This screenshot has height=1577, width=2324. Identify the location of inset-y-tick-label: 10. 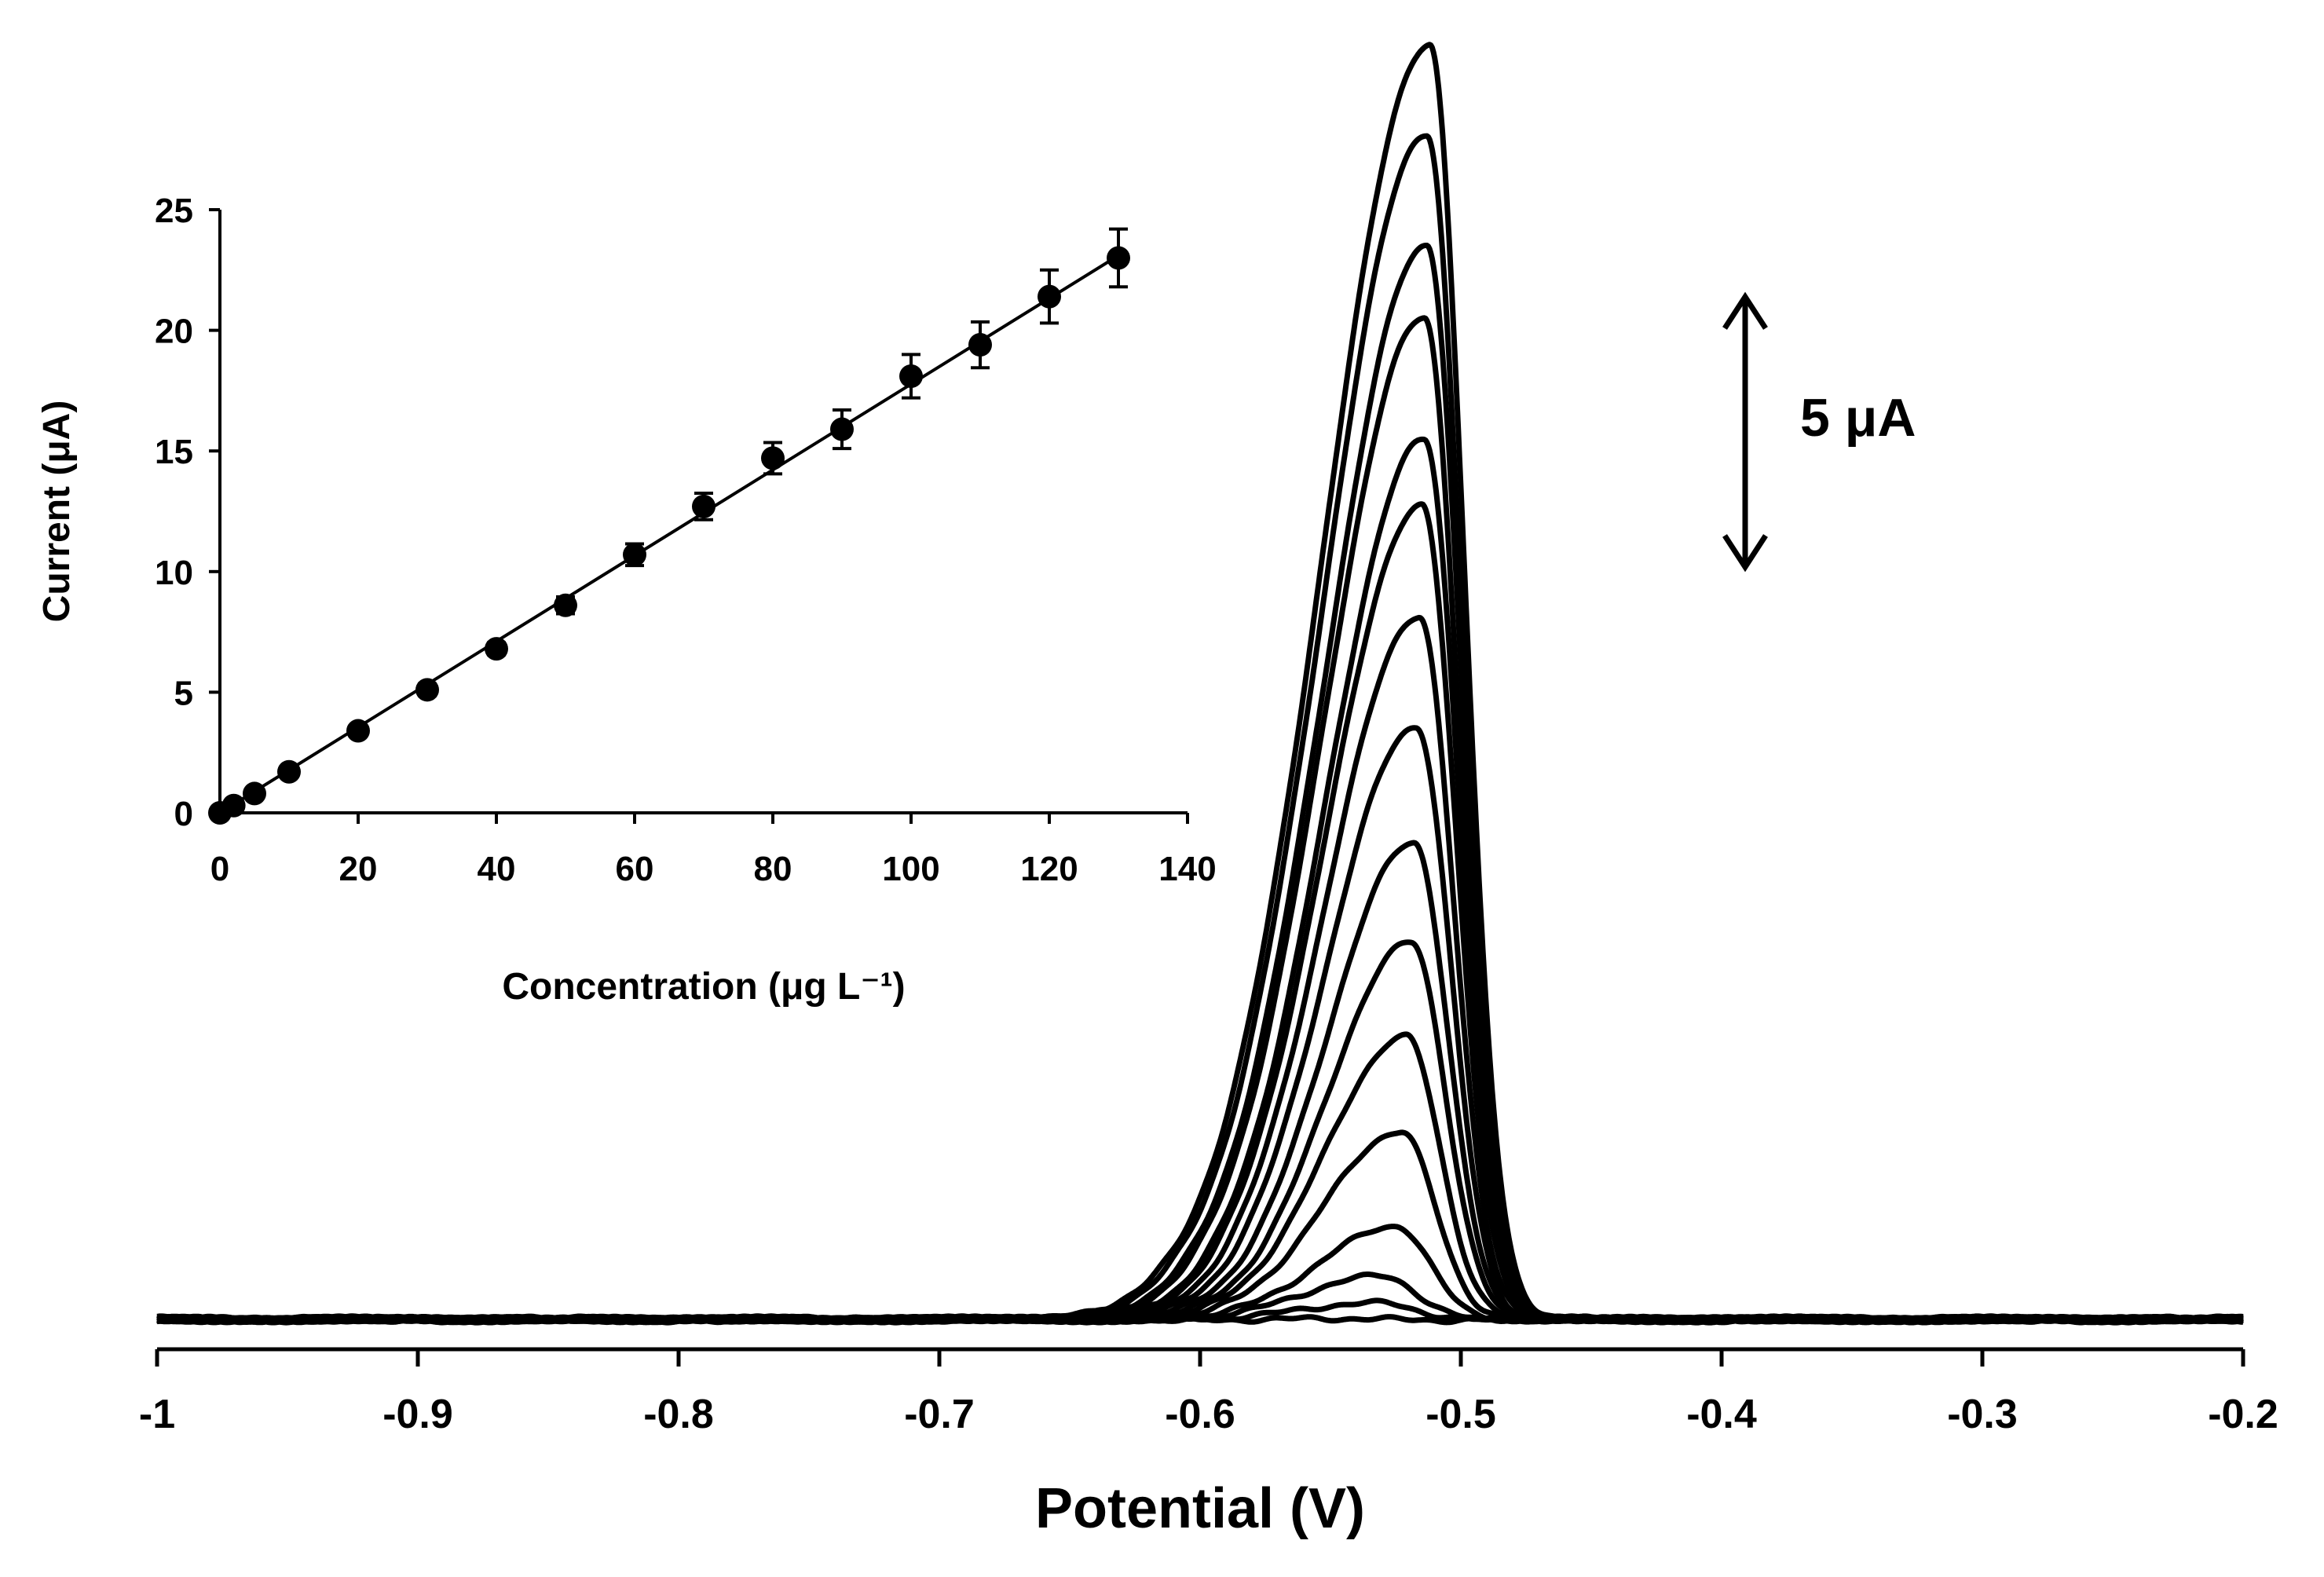
(174, 573).